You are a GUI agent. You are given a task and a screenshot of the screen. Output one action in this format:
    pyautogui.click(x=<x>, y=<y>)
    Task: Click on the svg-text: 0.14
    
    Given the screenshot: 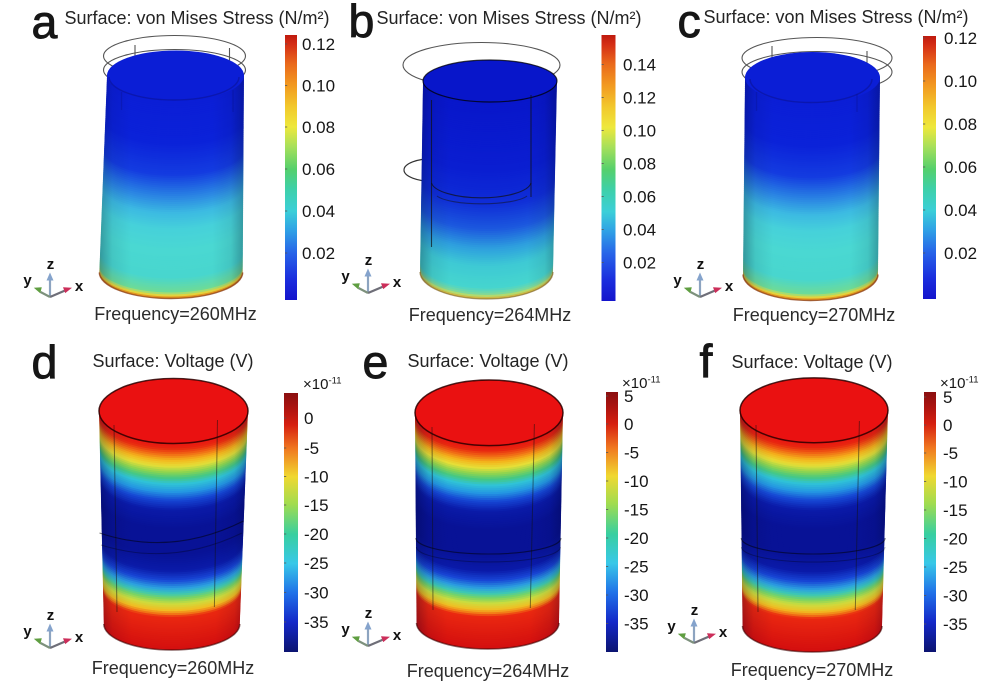 What is the action you would take?
    pyautogui.click(x=639, y=65)
    